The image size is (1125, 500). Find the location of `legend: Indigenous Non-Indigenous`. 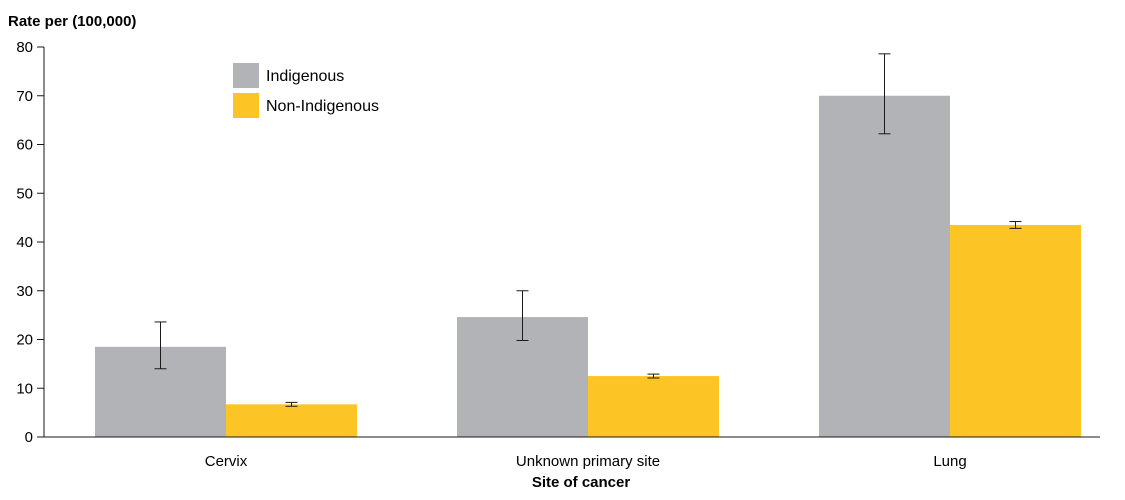

legend: Indigenous Non-Indigenous is located at coordinates (306, 90).